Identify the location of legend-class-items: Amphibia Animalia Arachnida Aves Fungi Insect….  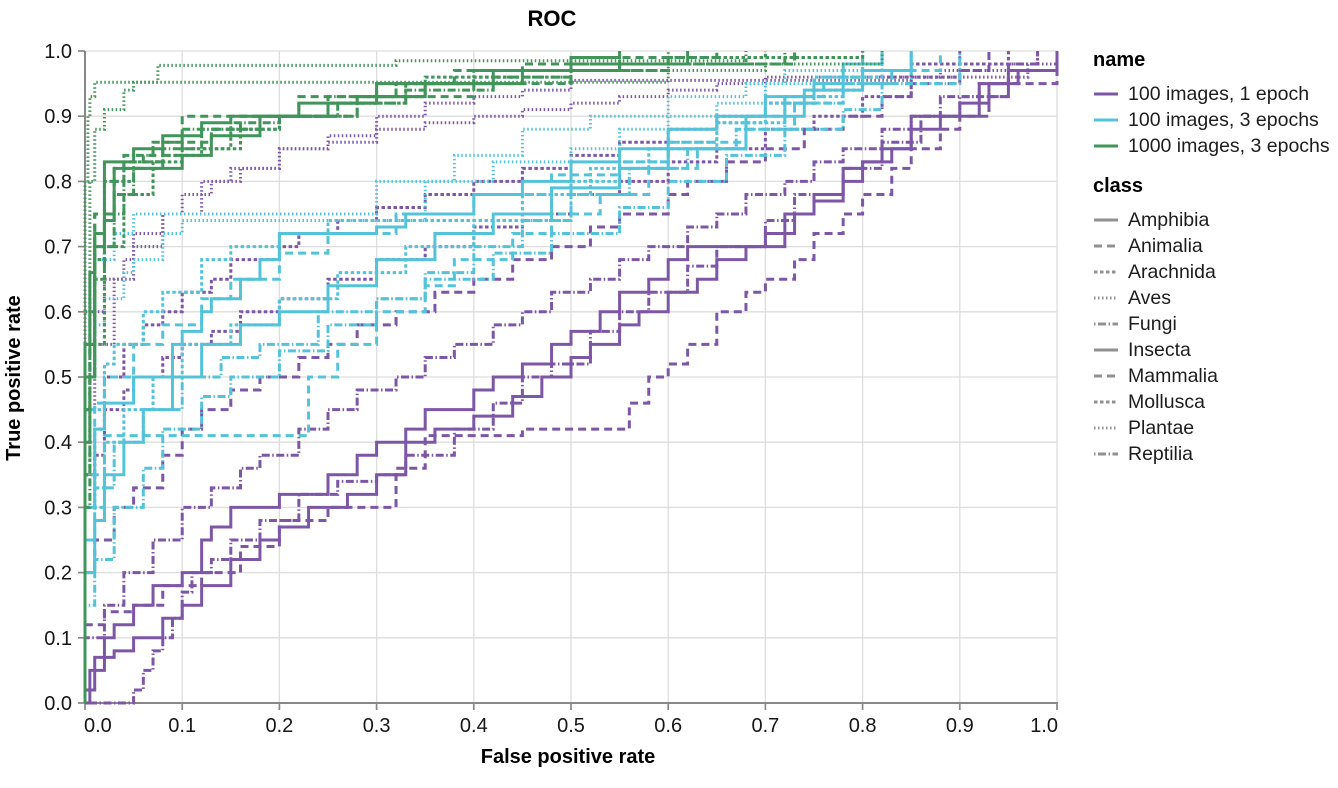
(1211, 337).